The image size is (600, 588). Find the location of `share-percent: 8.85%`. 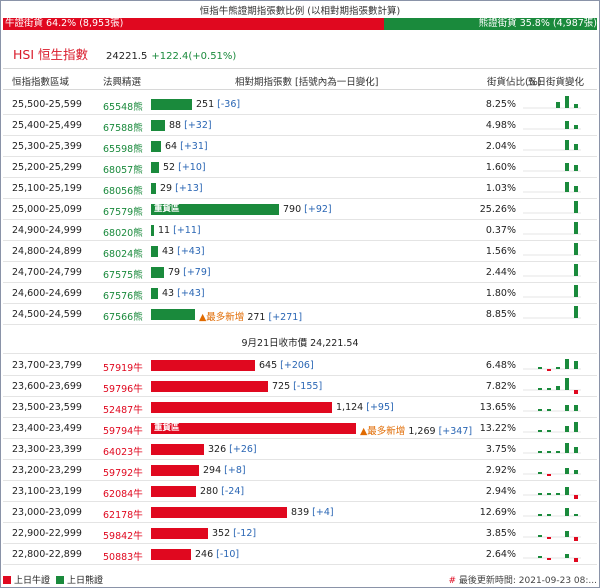

share-percent: 8.85% is located at coordinates (500, 314).